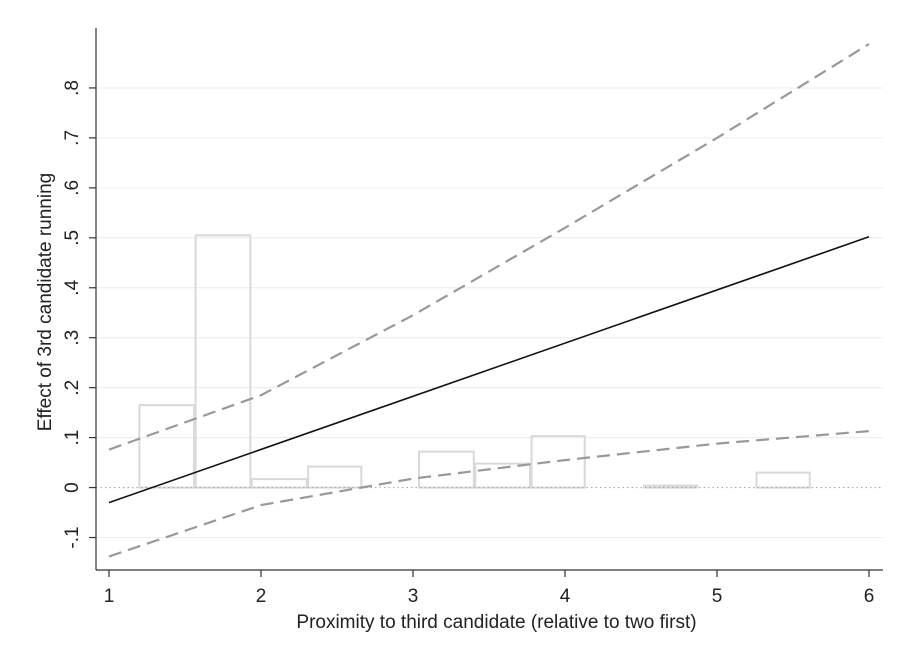  I want to click on y-tick-label: .8, so click(72, 88).